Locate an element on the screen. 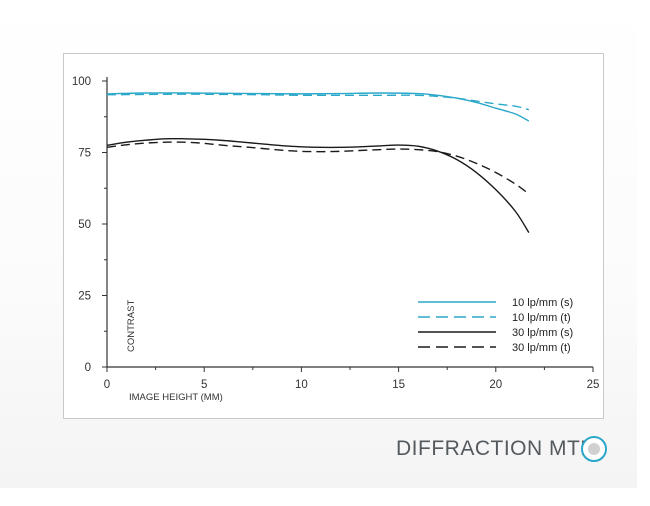 Image resolution: width=650 pixels, height=506 pixels. legend-label-1: 10 lp/mm (s) is located at coordinates (542, 303).